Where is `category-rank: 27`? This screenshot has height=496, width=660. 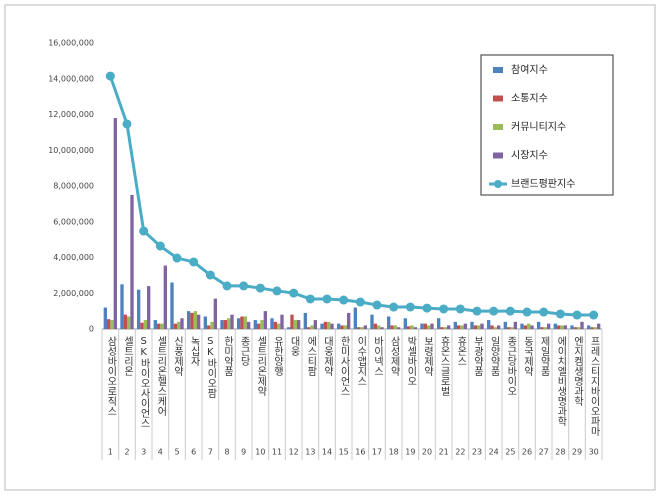 category-rank: 27 is located at coordinates (544, 452).